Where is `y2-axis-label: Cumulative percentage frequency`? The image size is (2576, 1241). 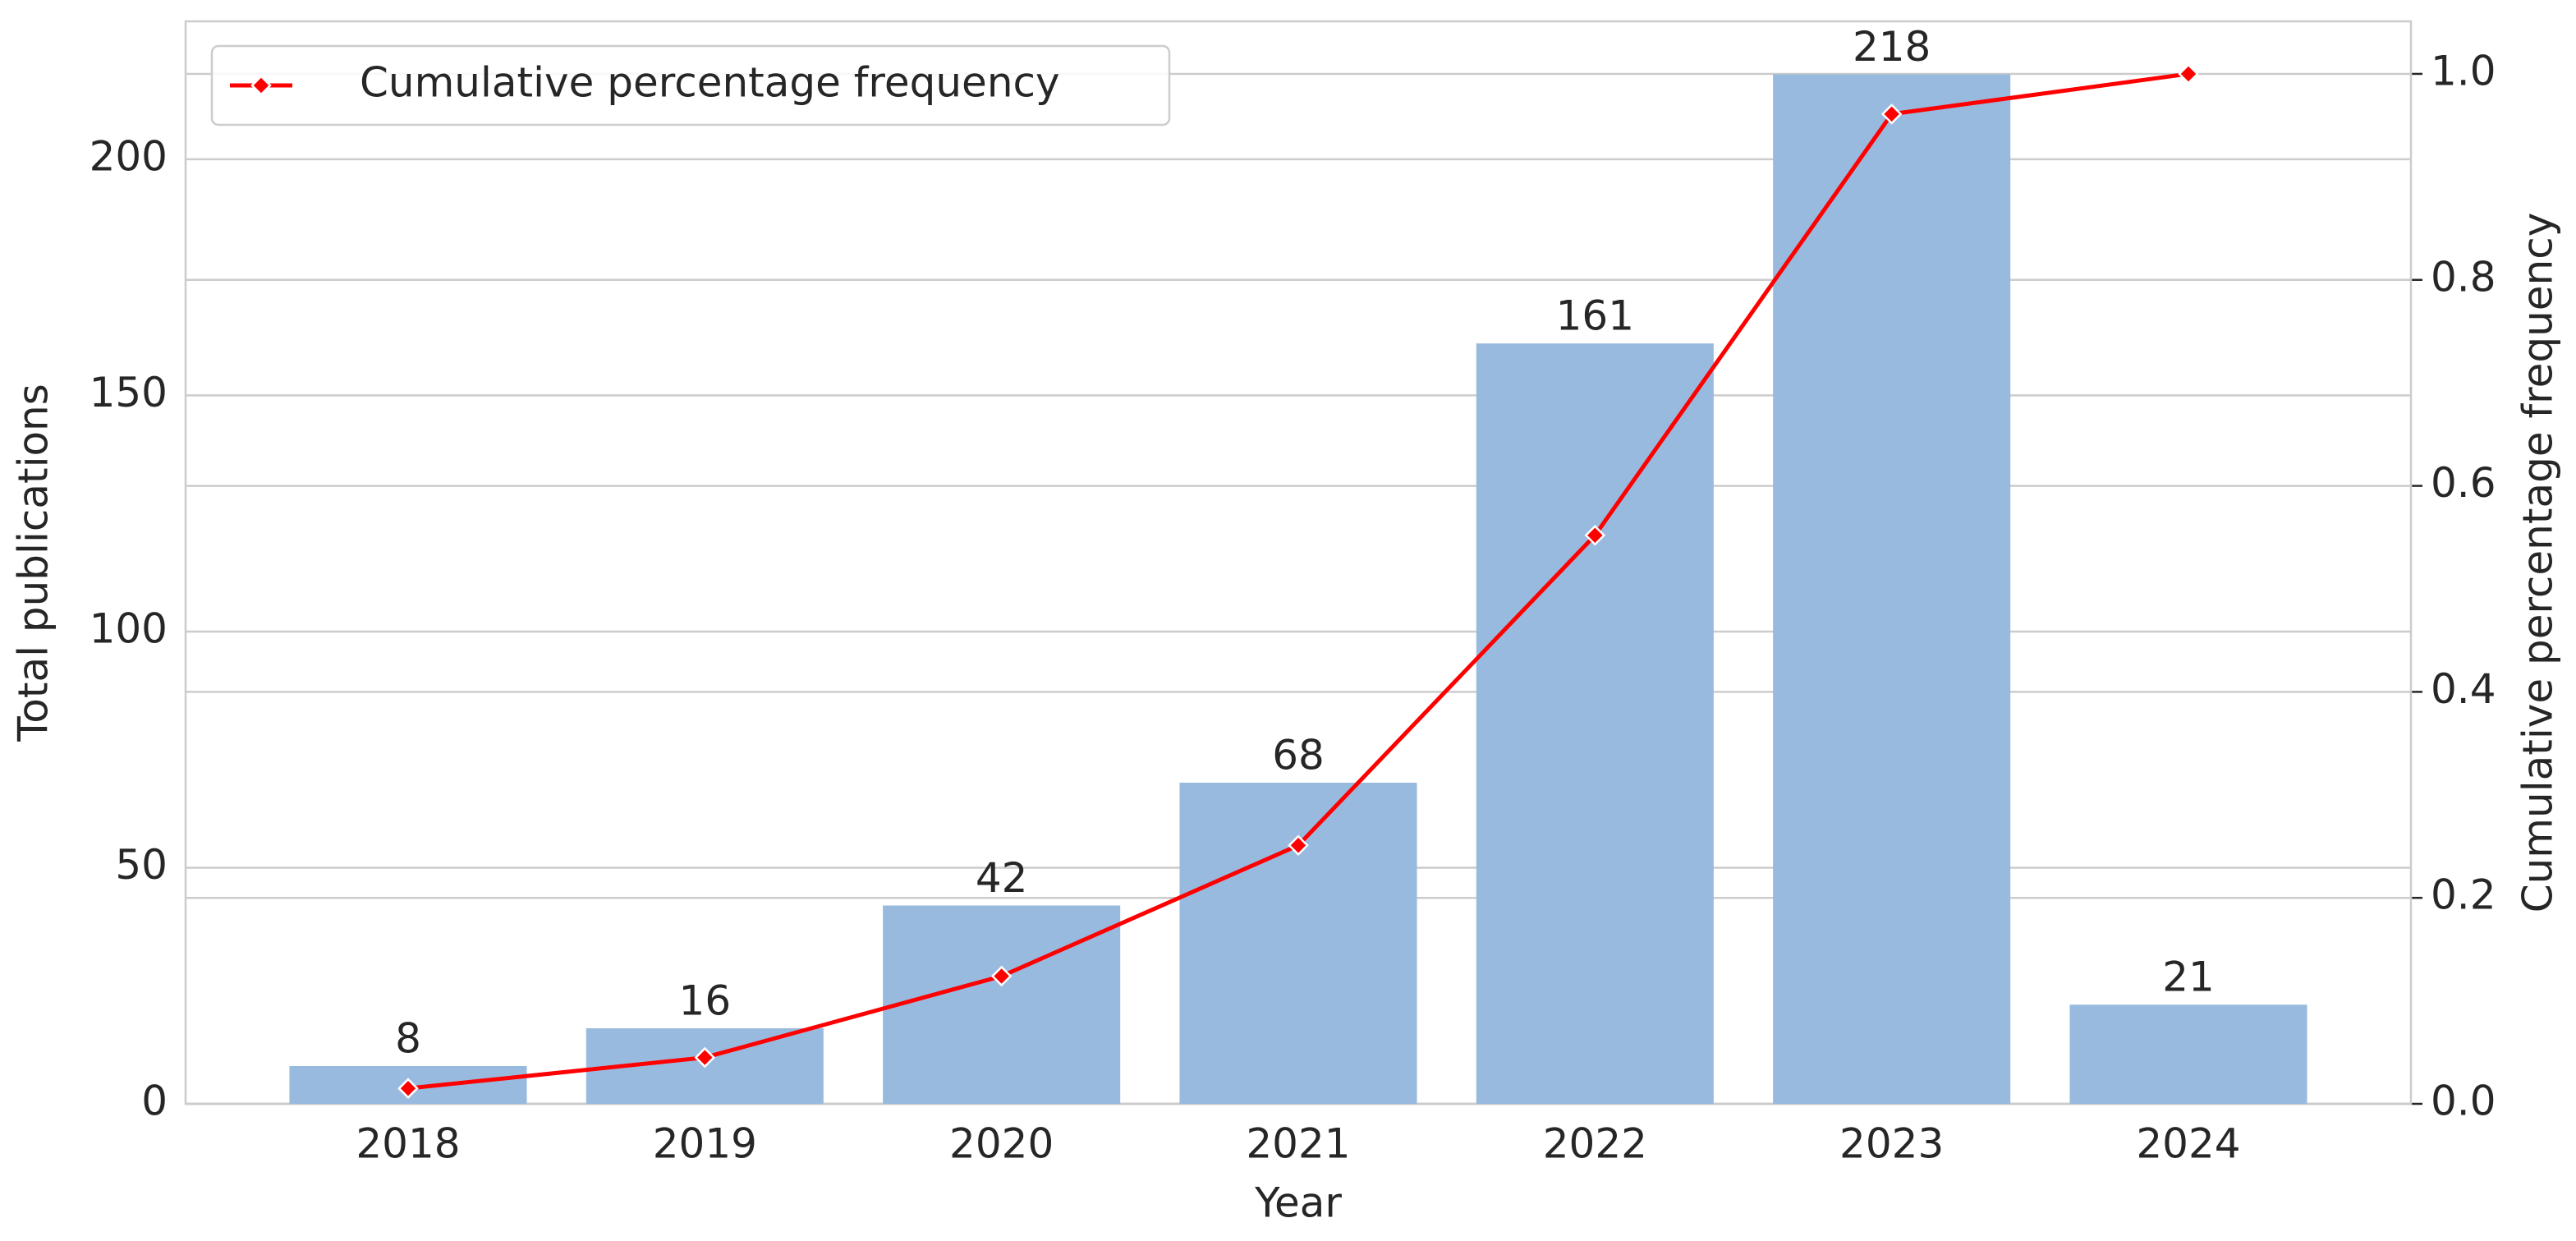 y2-axis-label: Cumulative percentage frequency is located at coordinates (2538, 563).